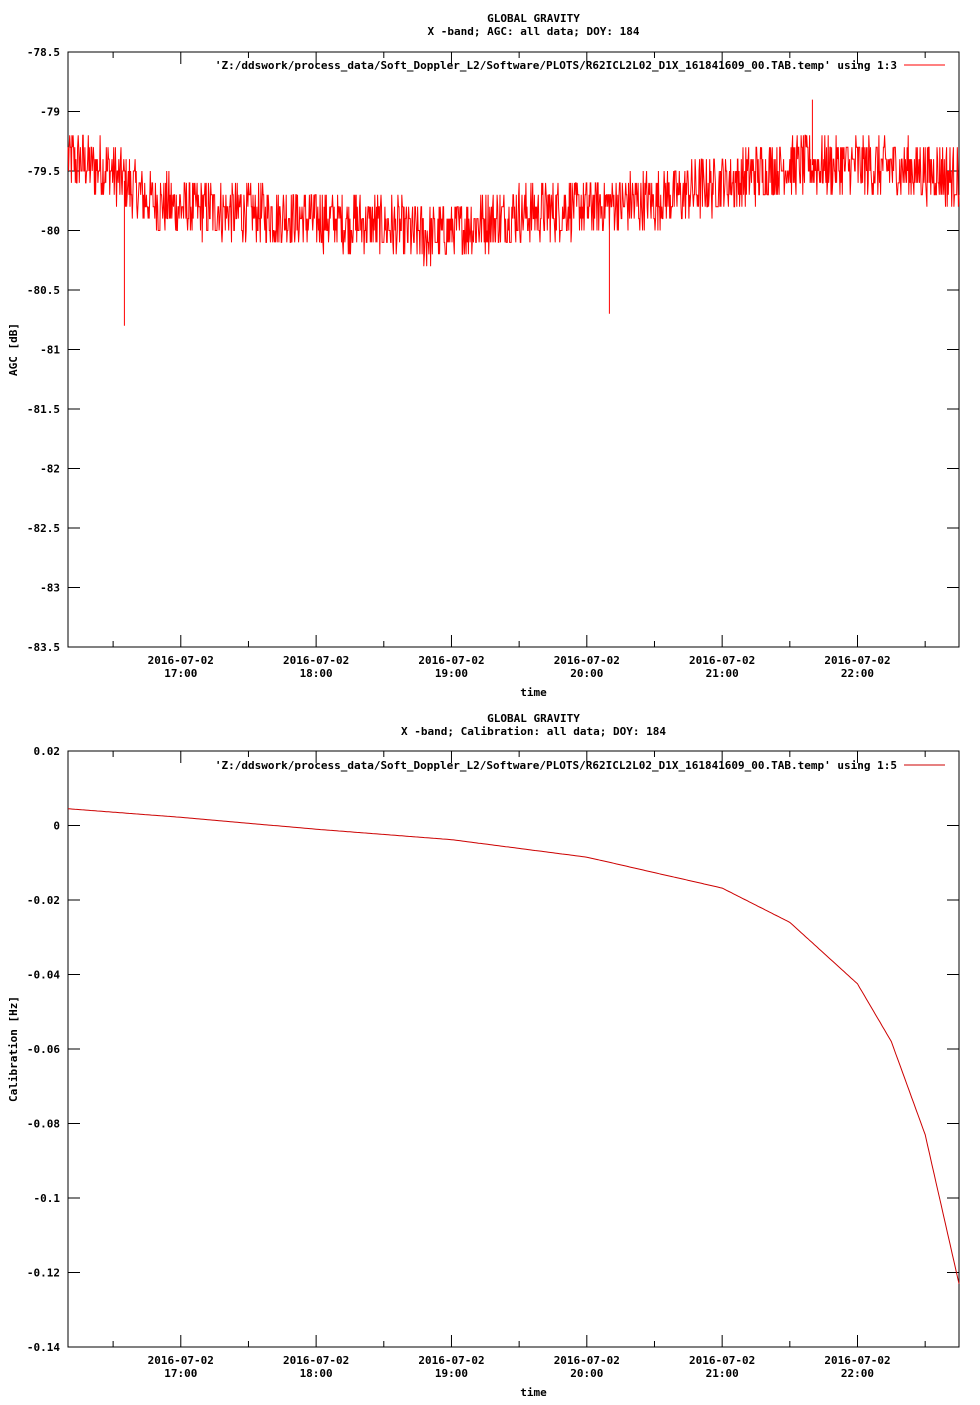  Describe the element at coordinates (43, 52) in the screenshot. I see `y-tick-label: -78.5` at that location.